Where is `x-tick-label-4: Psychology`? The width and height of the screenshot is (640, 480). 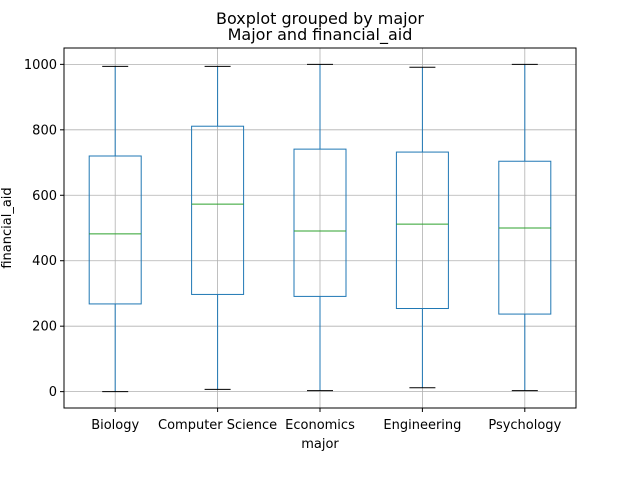 x-tick-label-4: Psychology is located at coordinates (524, 425).